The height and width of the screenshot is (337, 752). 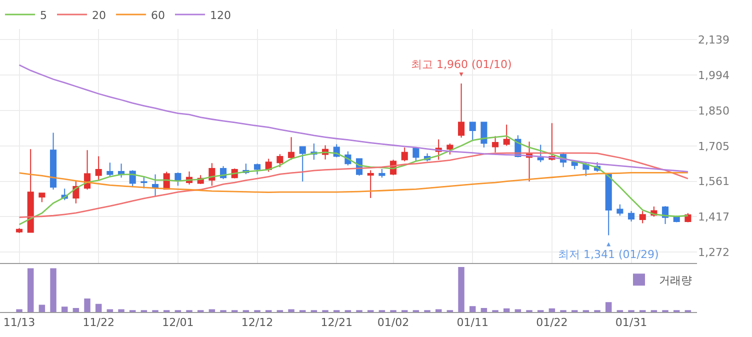 What do you see at coordinates (336, 323) in the screenshot?
I see `x-tick-label: 12/21` at bounding box center [336, 323].